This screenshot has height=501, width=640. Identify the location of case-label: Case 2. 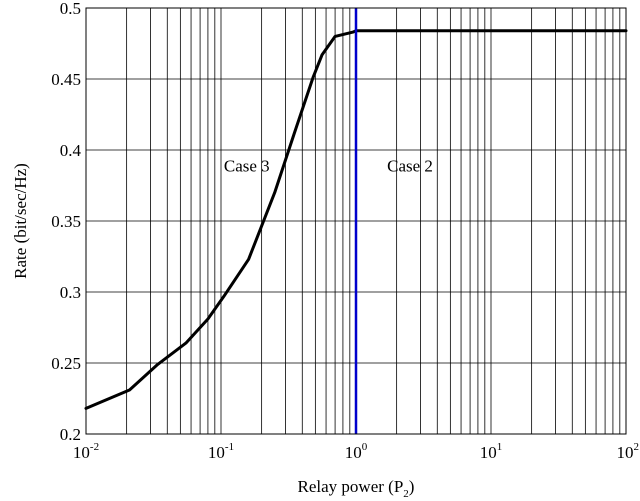
(410, 165).